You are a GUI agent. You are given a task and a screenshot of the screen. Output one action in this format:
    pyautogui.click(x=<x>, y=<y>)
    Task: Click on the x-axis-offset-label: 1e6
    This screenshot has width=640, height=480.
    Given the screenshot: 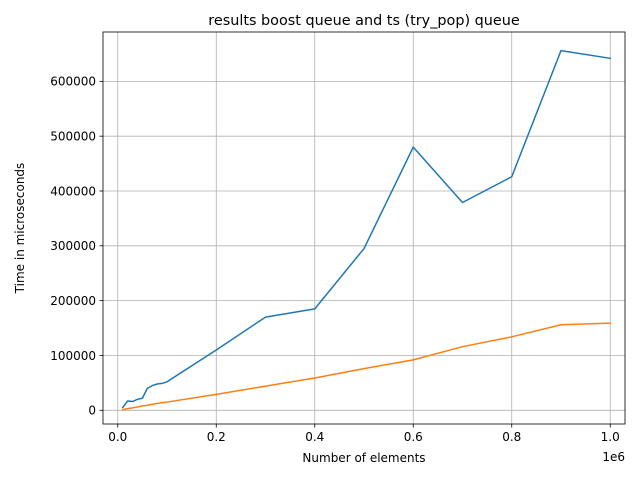 What is the action you would take?
    pyautogui.click(x=613, y=457)
    